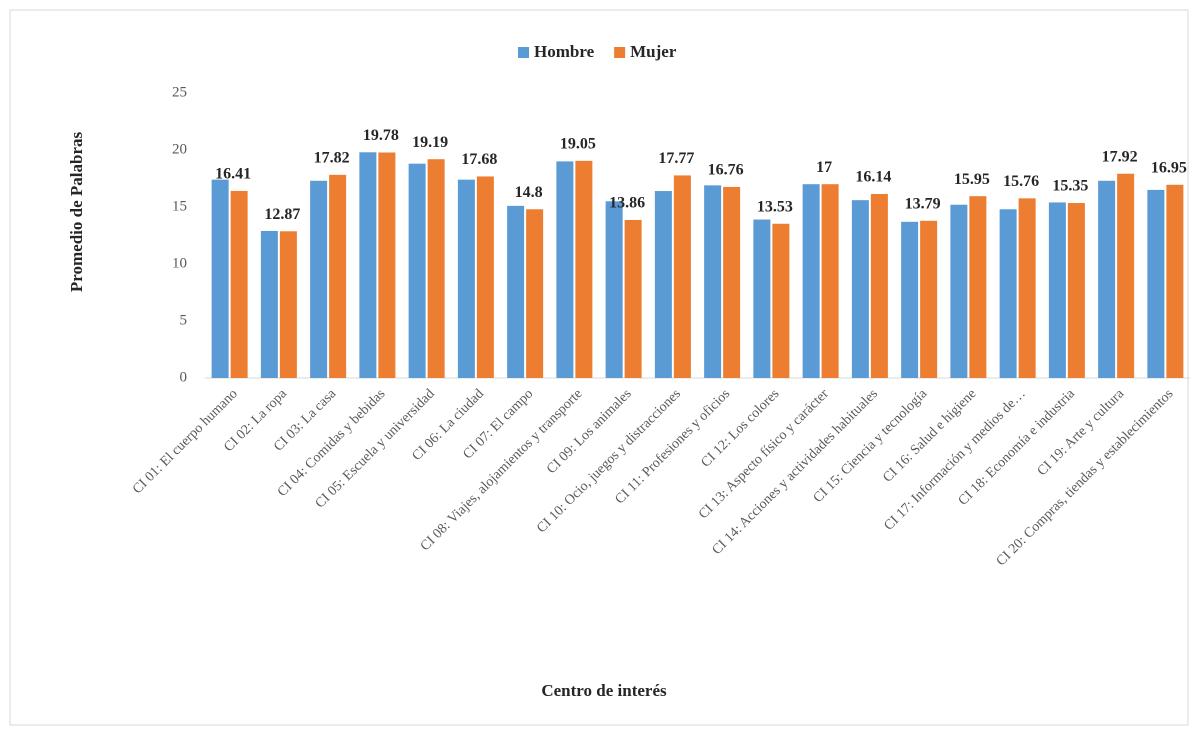 The image size is (1198, 735). I want to click on data-label: 17.92, so click(1120, 156).